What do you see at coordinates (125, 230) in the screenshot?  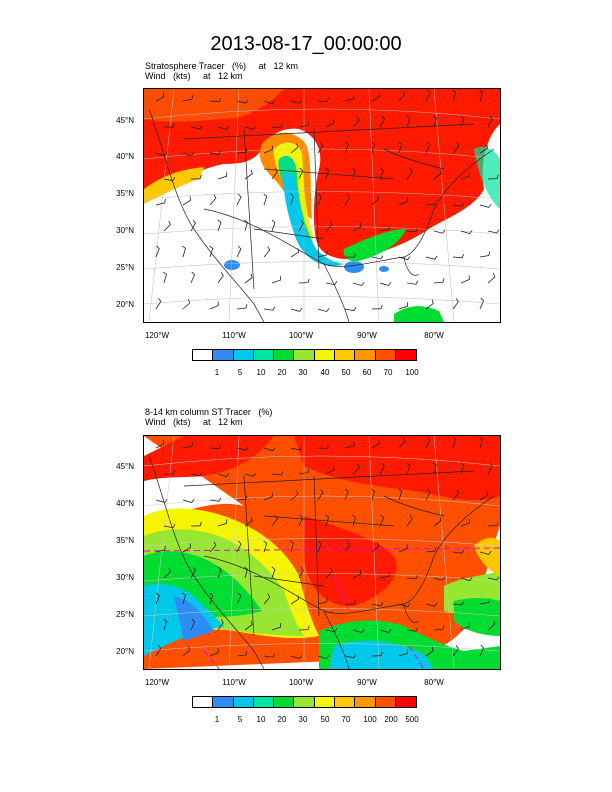 I see `panel-1-lat-label: 30°N` at bounding box center [125, 230].